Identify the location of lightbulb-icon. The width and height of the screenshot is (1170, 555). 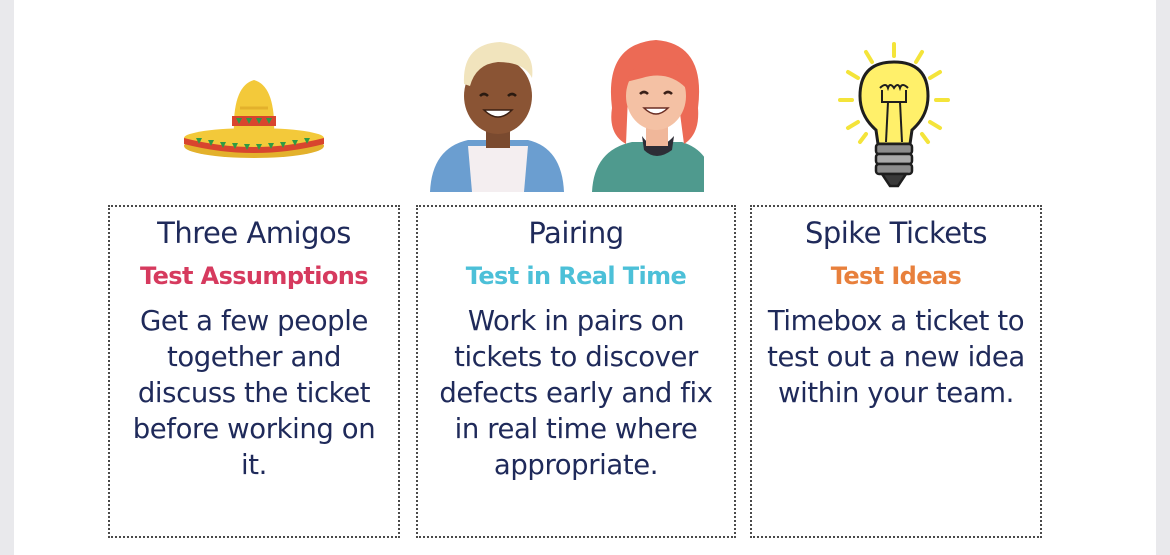
(894, 115).